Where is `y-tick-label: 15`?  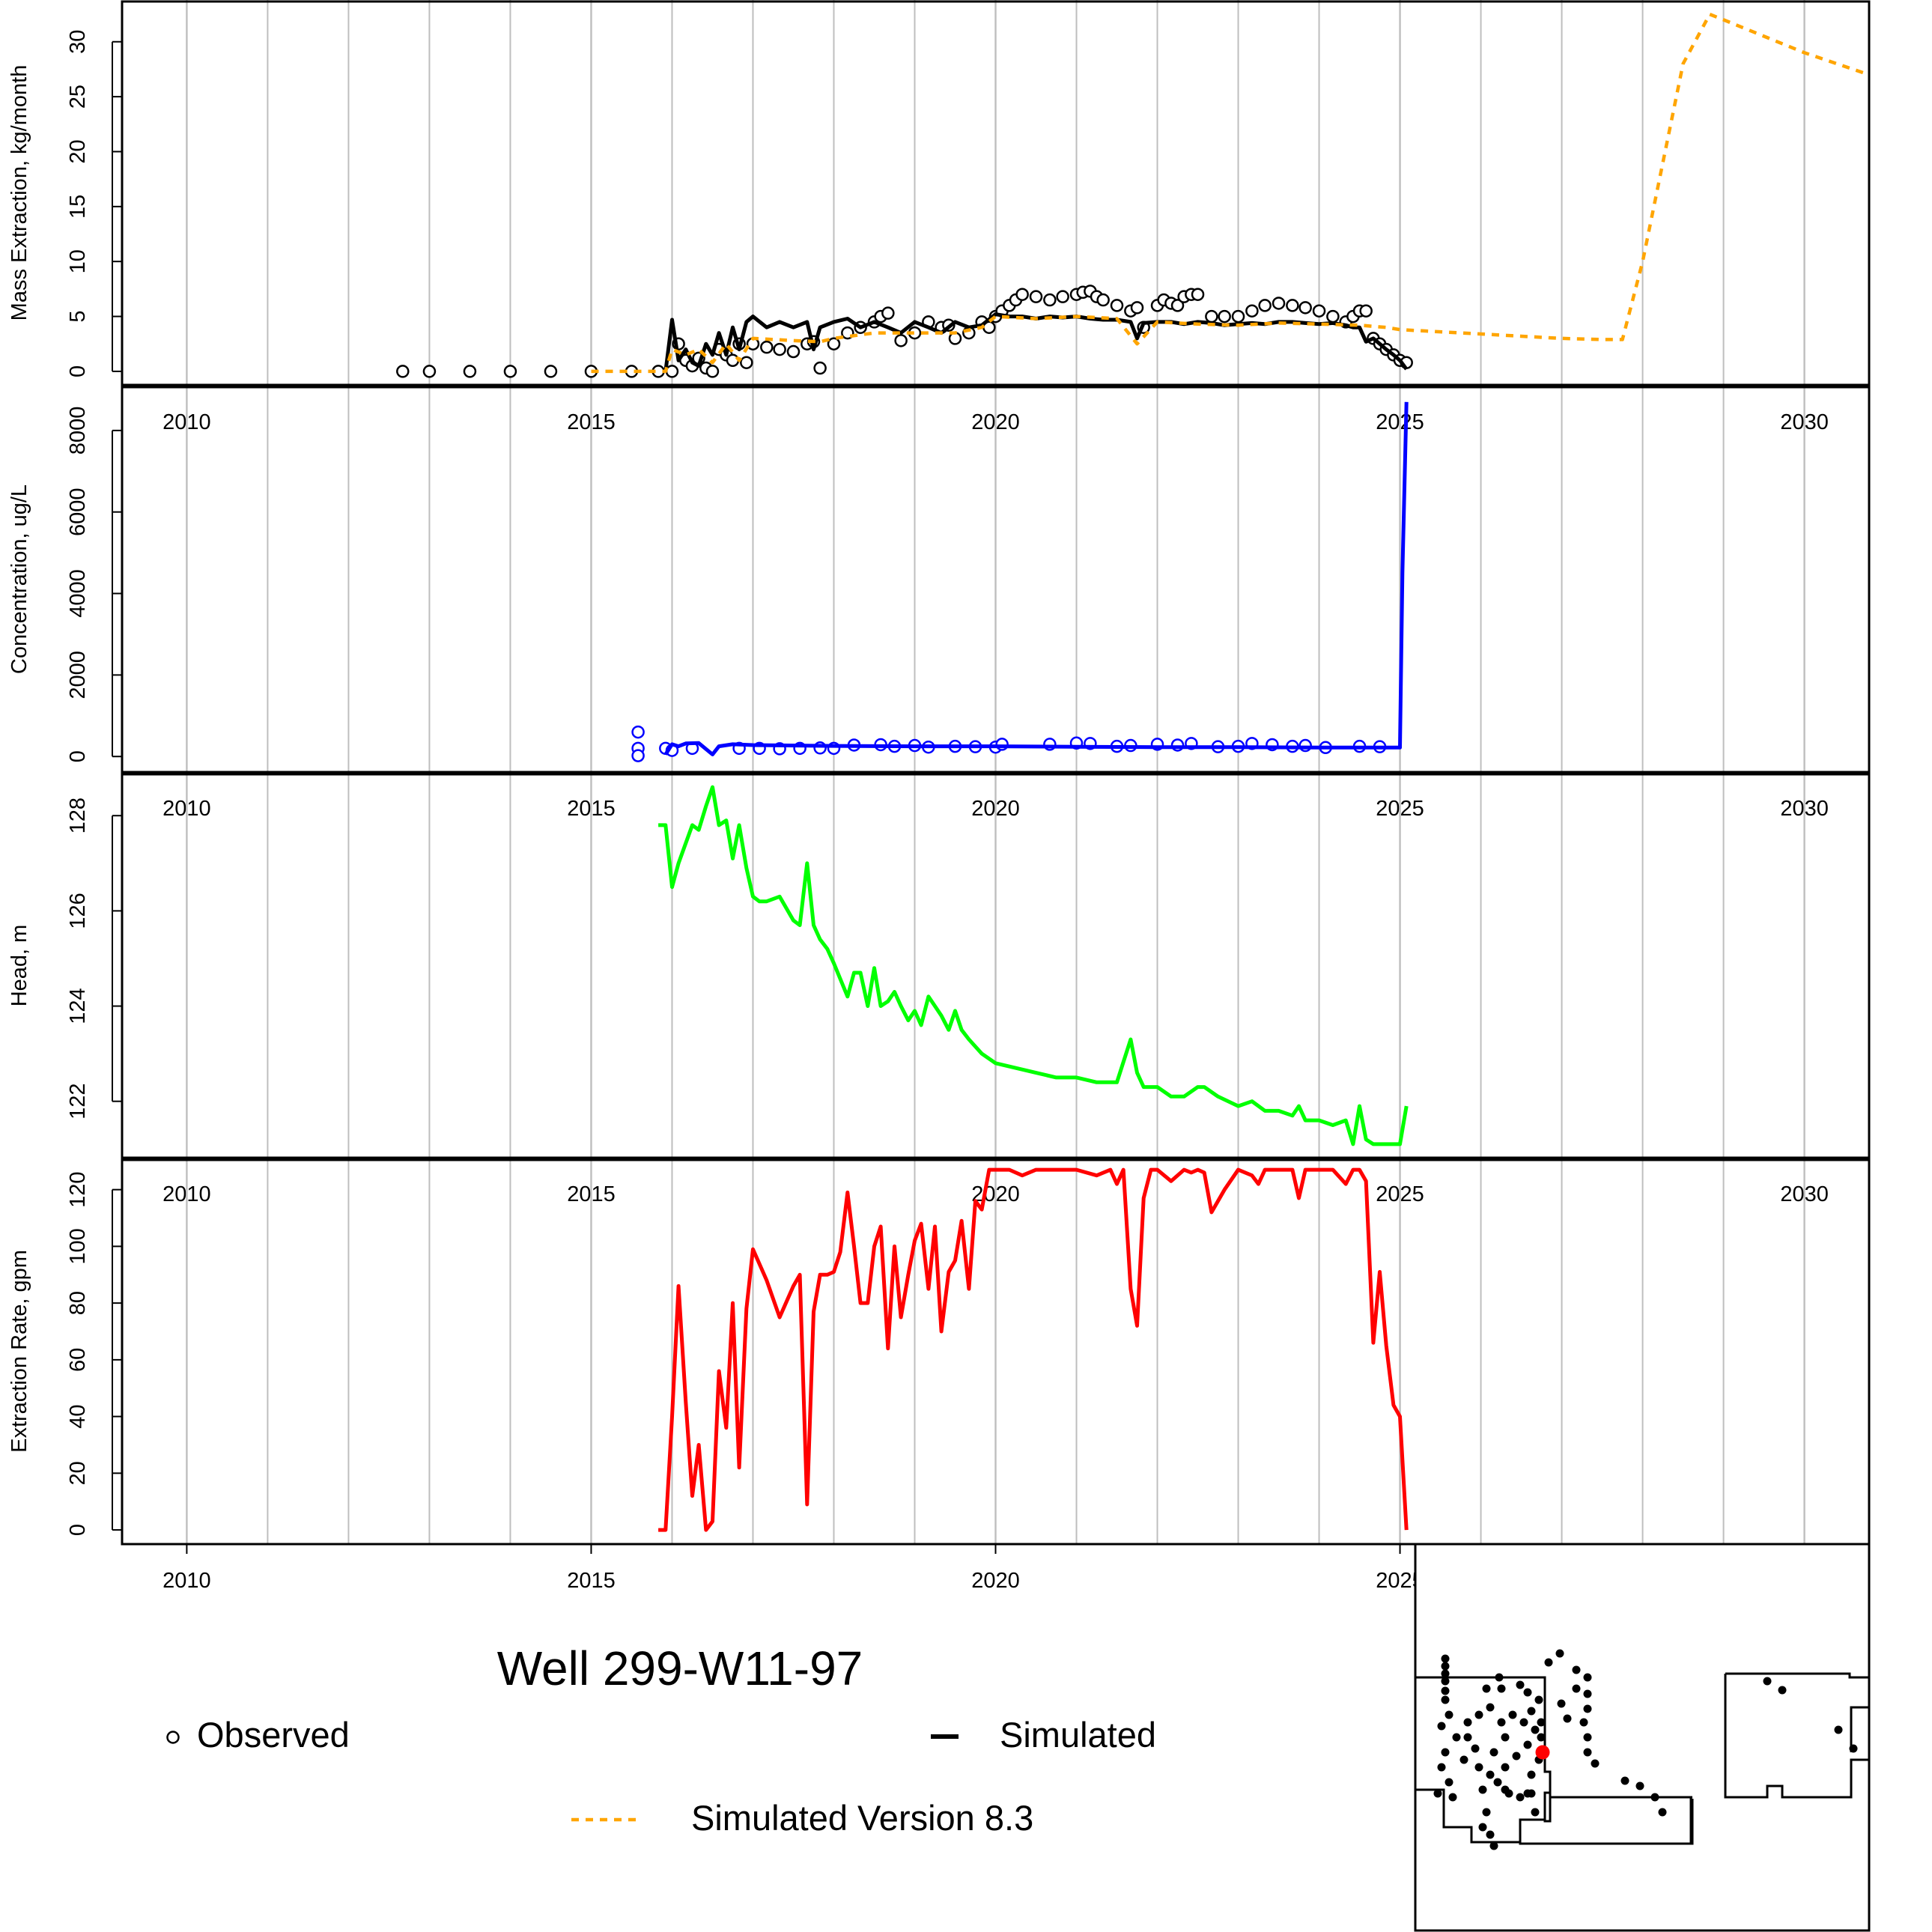
y-tick-label: 15 is located at coordinates (78, 207).